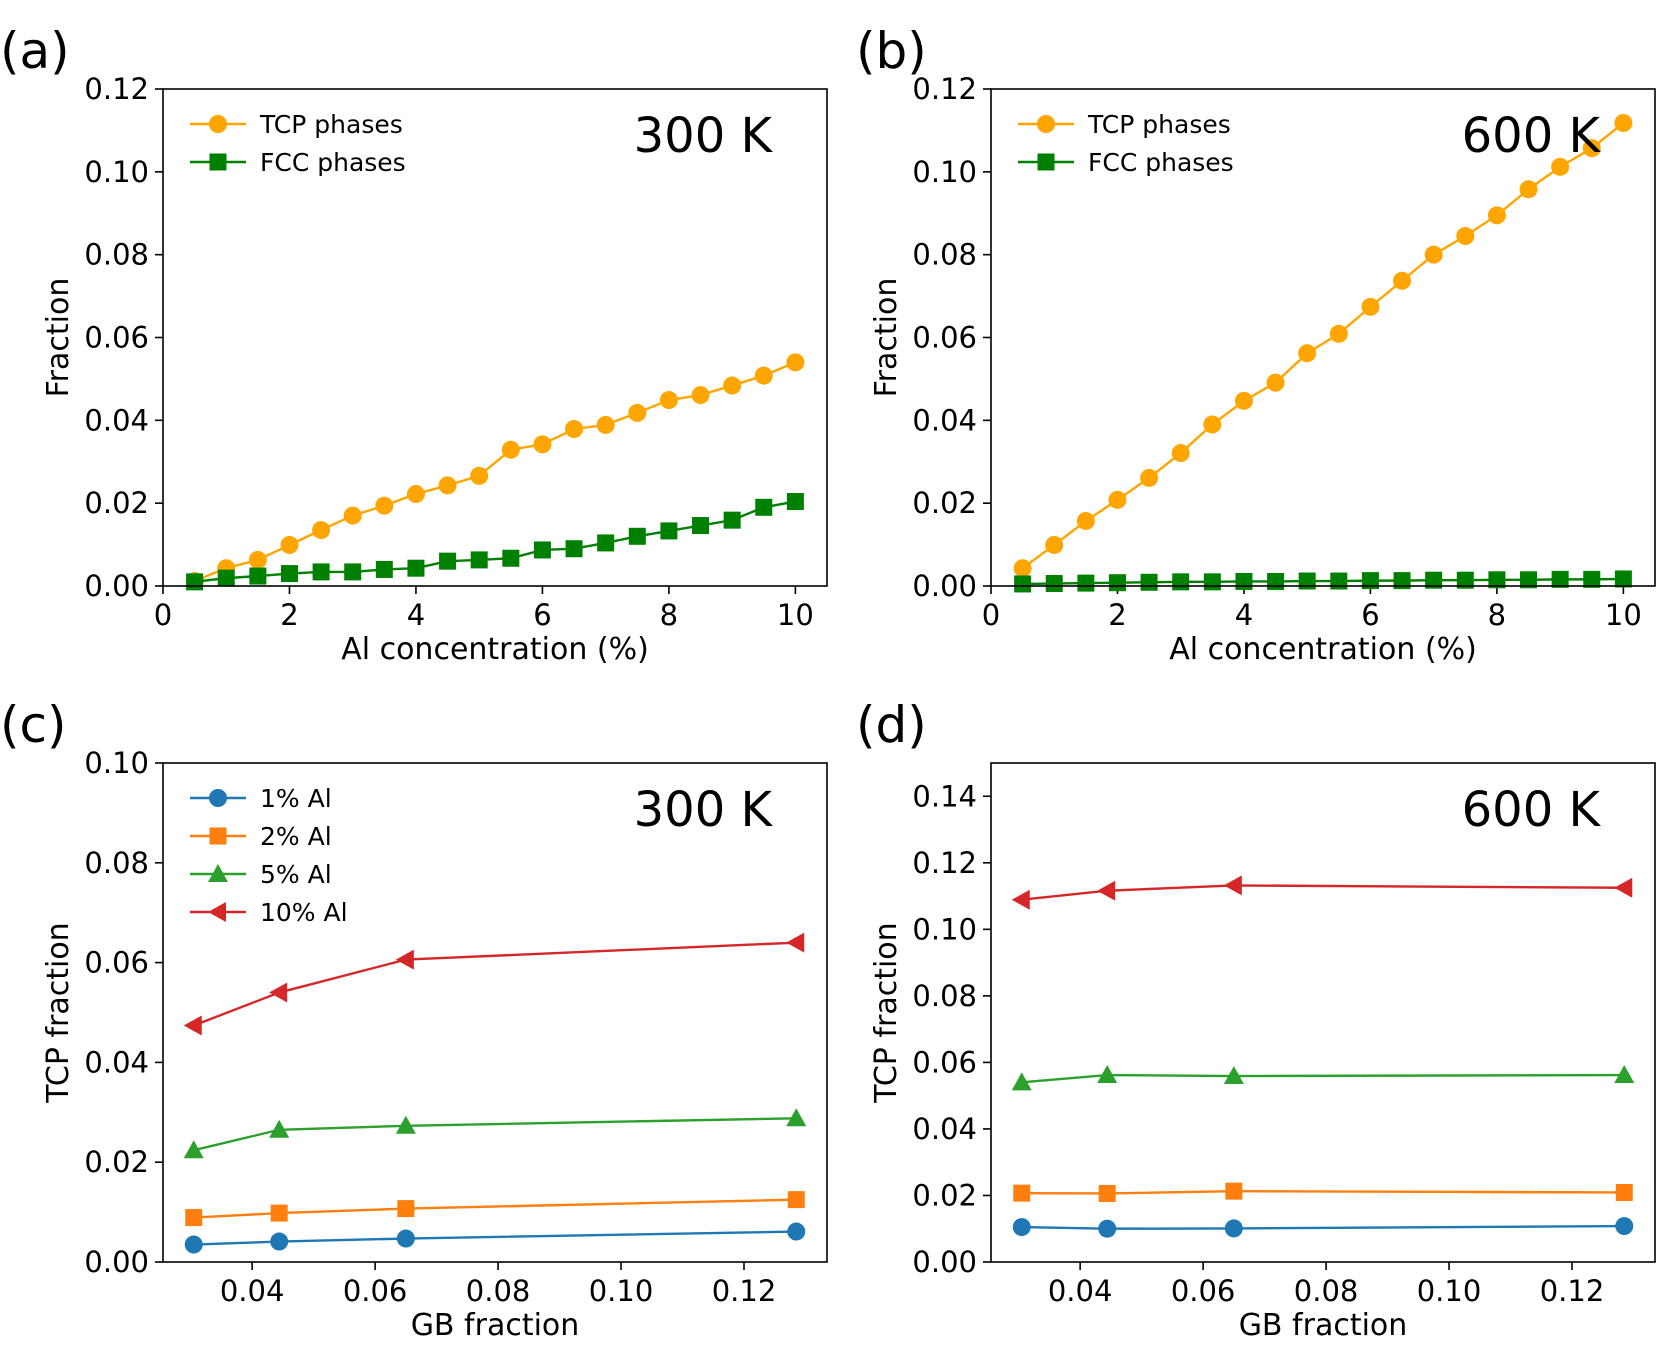 The height and width of the screenshot is (1348, 1659). Describe the element at coordinates (304, 912) in the screenshot. I see `legend-label: 10% Al` at that location.